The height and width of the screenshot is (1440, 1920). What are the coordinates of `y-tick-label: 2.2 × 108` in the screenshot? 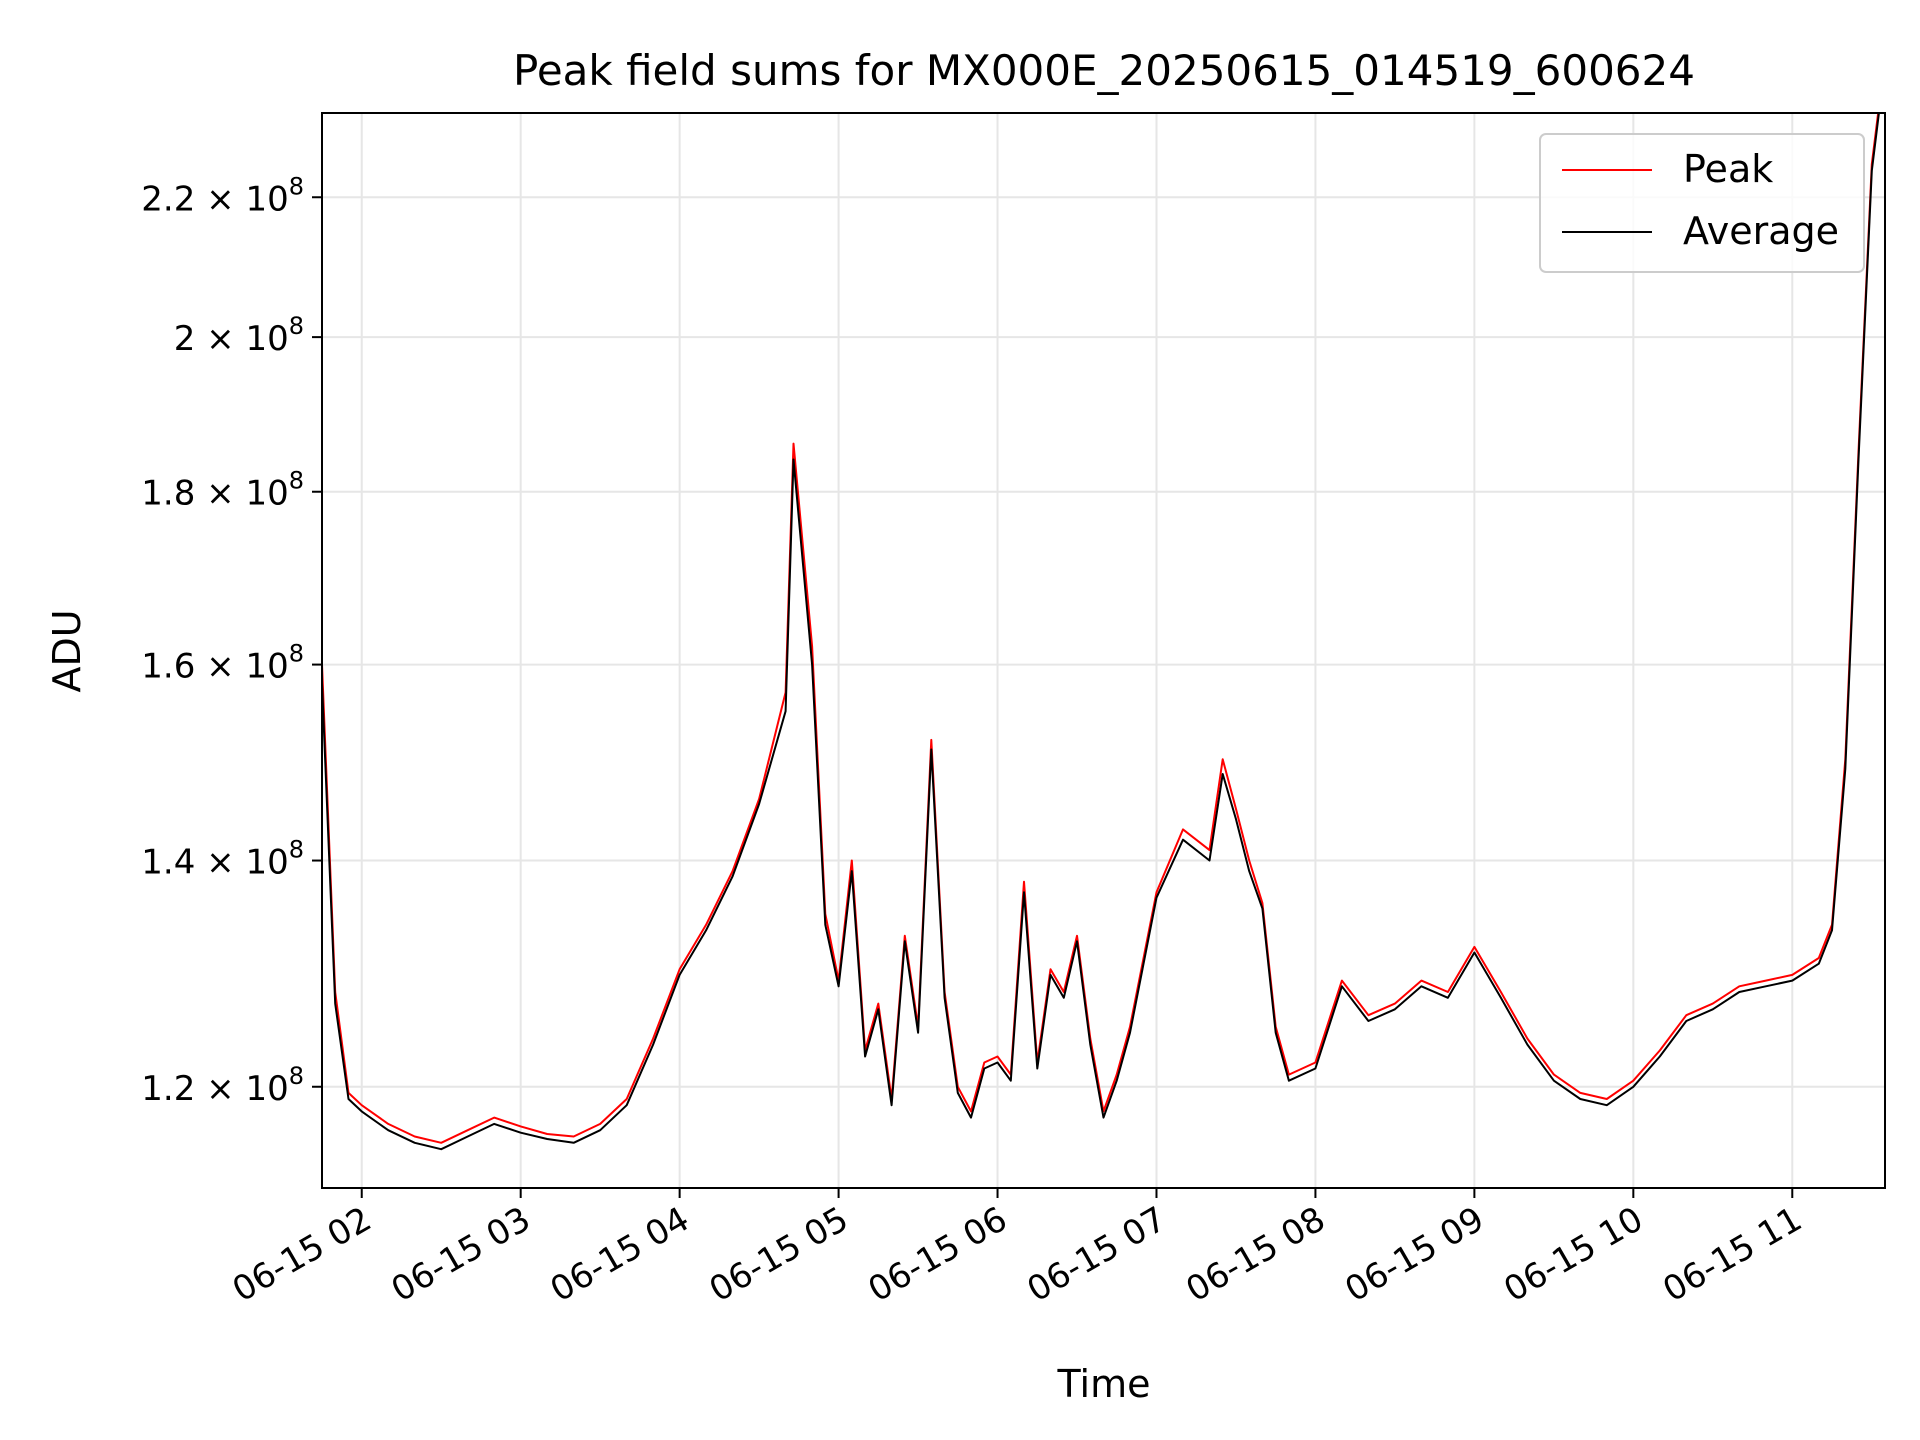 It's located at (222, 195).